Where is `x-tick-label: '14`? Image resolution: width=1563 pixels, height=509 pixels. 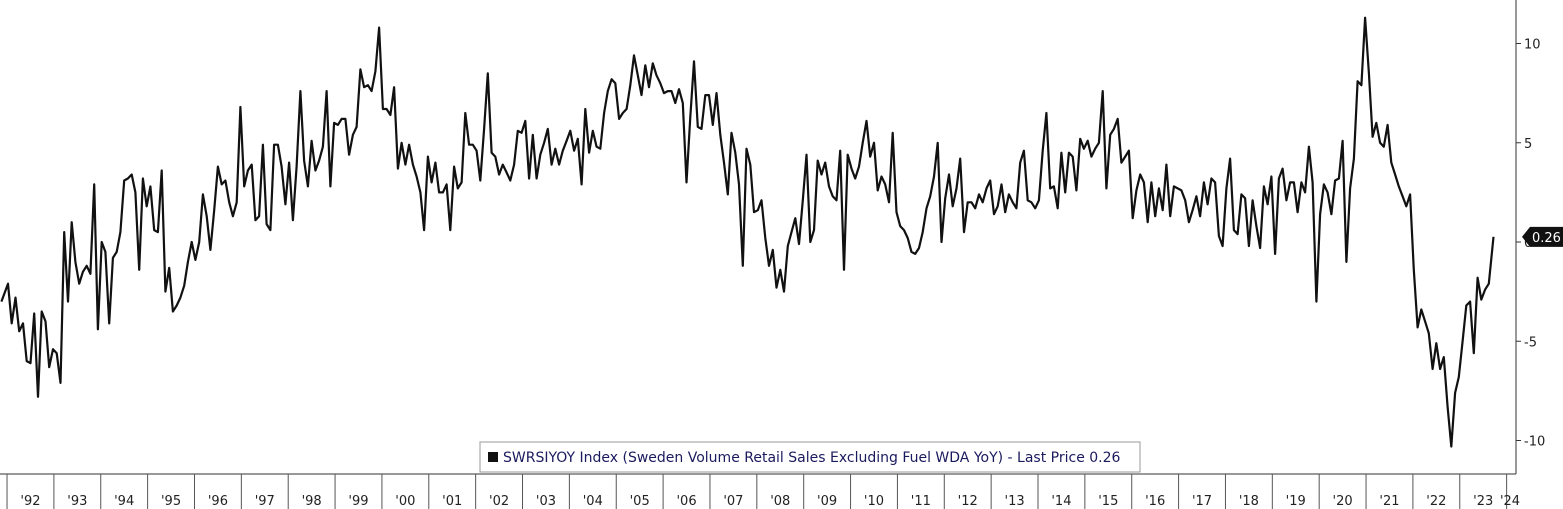
x-tick-label: '14 is located at coordinates (1061, 501).